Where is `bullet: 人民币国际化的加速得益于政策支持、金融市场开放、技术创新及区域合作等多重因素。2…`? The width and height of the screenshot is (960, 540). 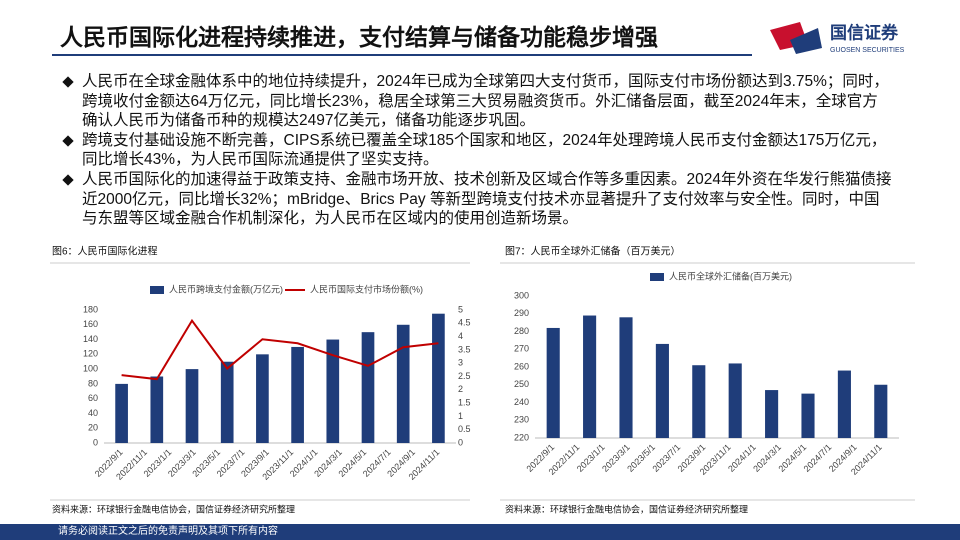
bullet: 人民币国际化的加速得益于政策支持、金融市场开放、技术创新及区域合作等多重因素。2… is located at coordinates (477, 199).